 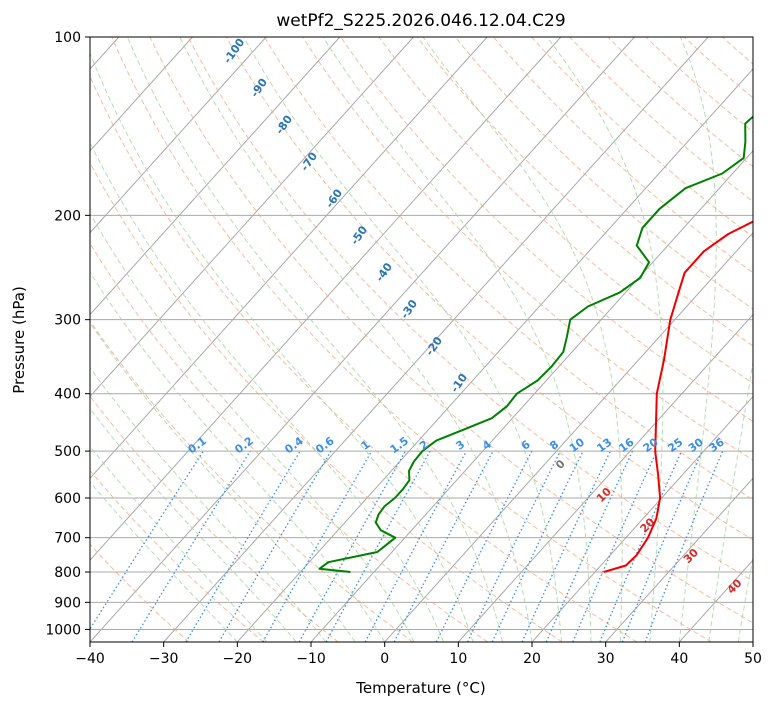 I want to click on x-axis-ticks: −40 −30 −20 −10 0 10 20 30 40 50, so click(x=418, y=654).